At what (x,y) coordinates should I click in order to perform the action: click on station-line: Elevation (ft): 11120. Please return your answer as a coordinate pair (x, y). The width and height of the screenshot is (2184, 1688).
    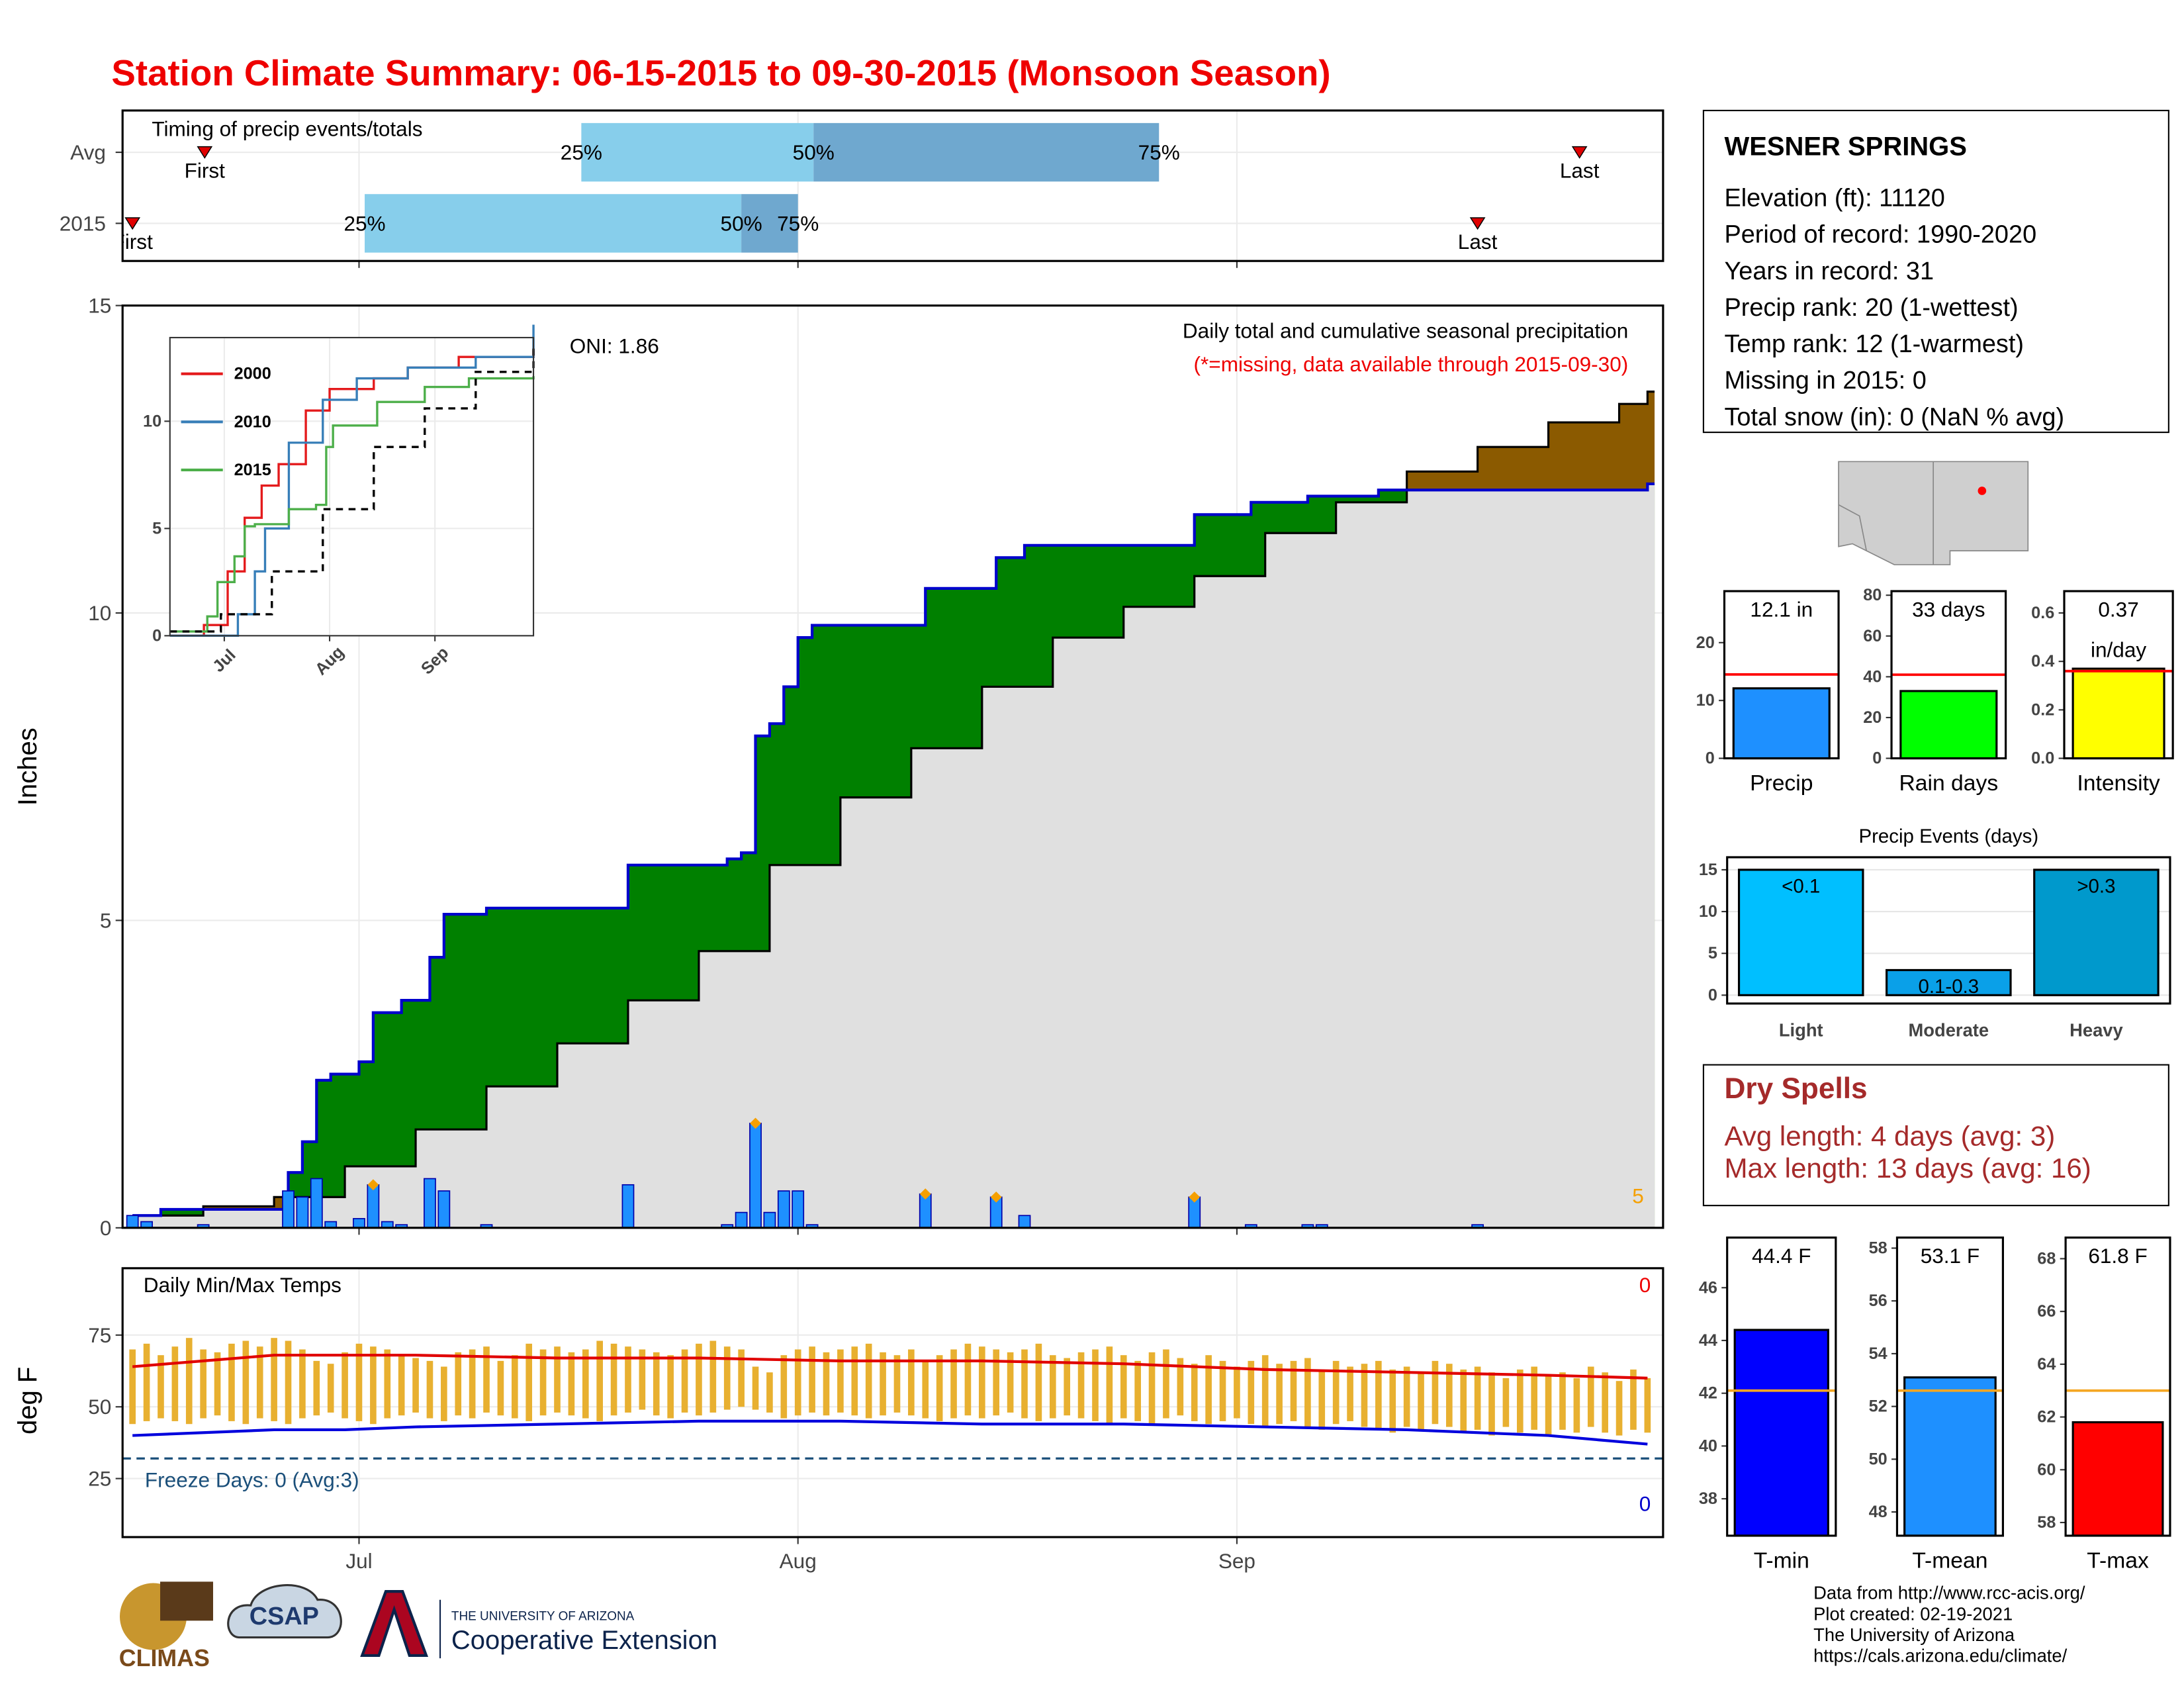
    Looking at the image, I should click on (1834, 198).